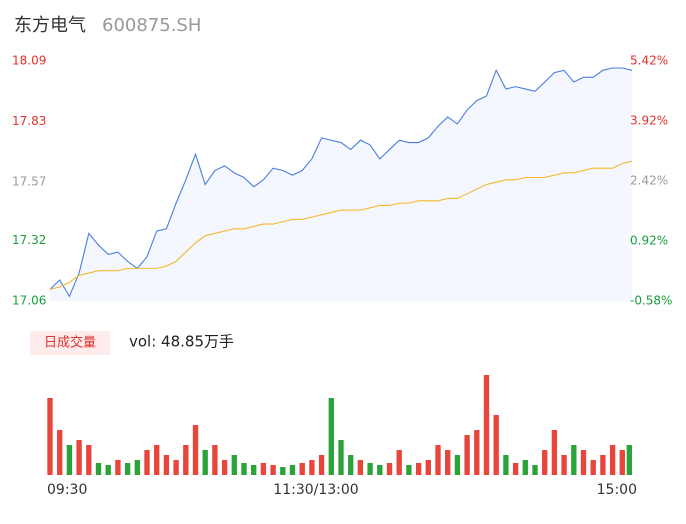 Image resolution: width=686 pixels, height=524 pixels. I want to click on y2-tick-label: 0.92%, so click(649, 241).